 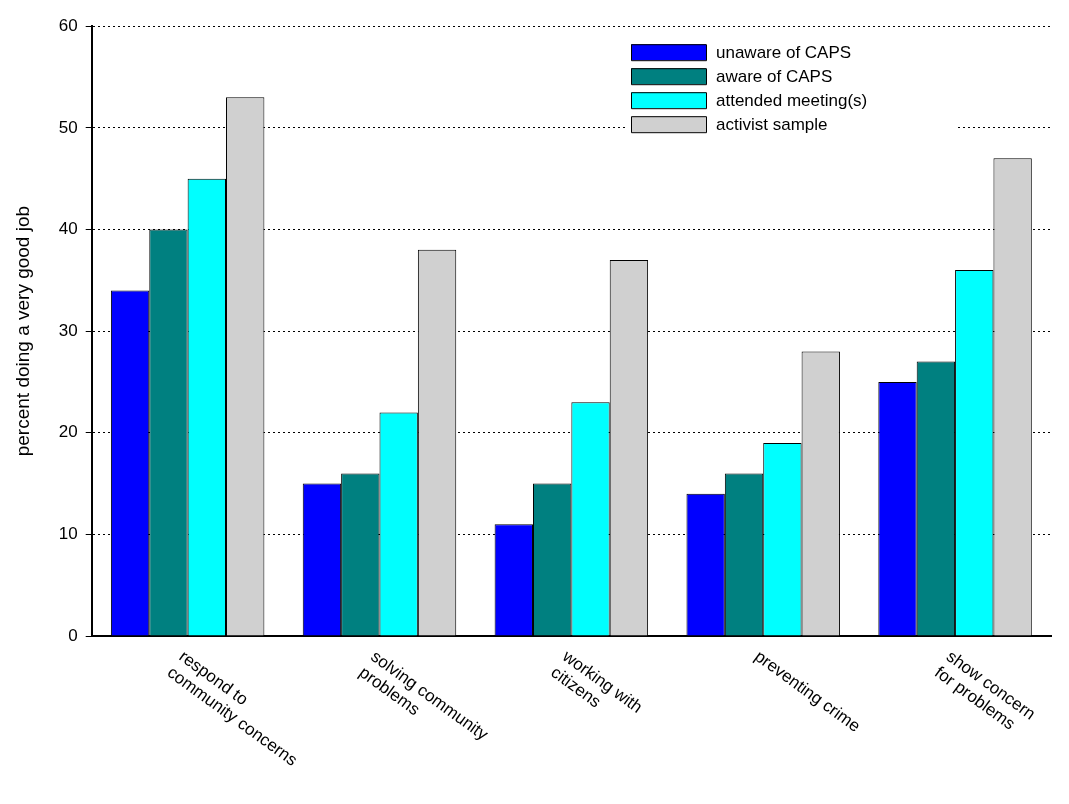 What do you see at coordinates (68, 330) in the screenshot?
I see `y-tick-label: 30` at bounding box center [68, 330].